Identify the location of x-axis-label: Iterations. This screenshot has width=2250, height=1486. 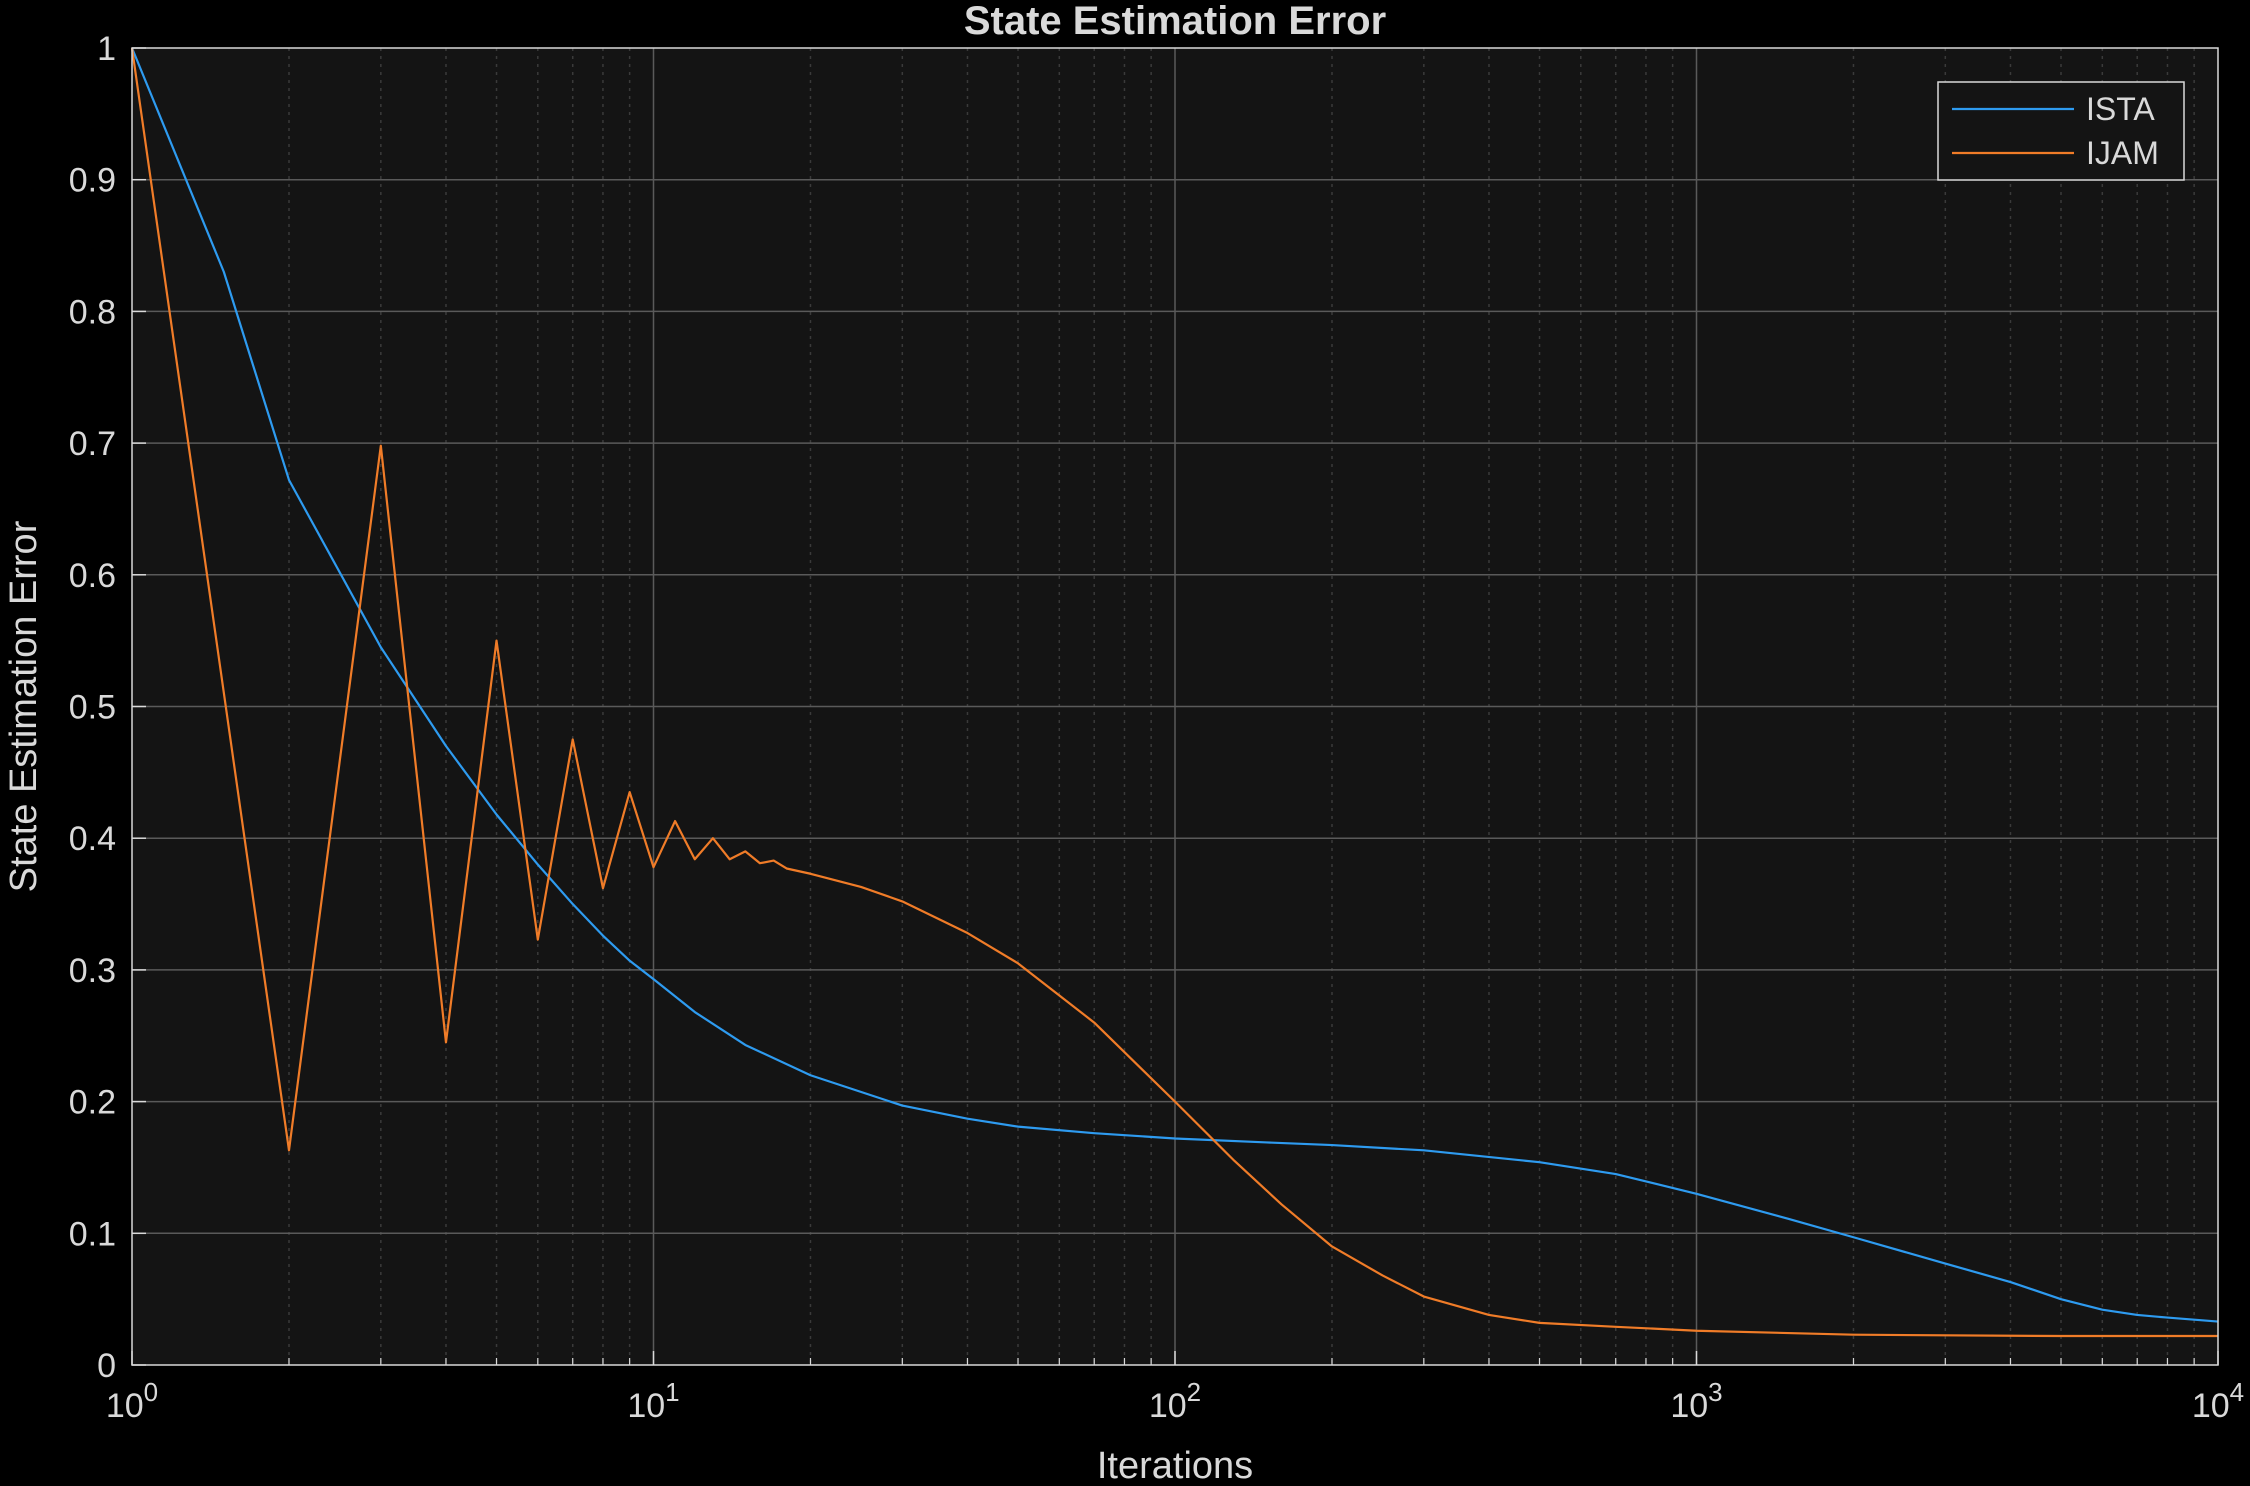
(1175, 1465).